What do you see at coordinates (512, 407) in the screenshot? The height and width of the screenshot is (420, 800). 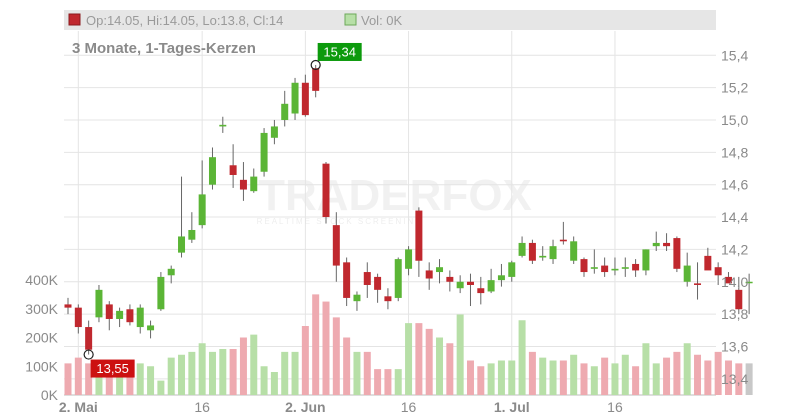 I see `date-tick-label: 1. Jul` at bounding box center [512, 407].